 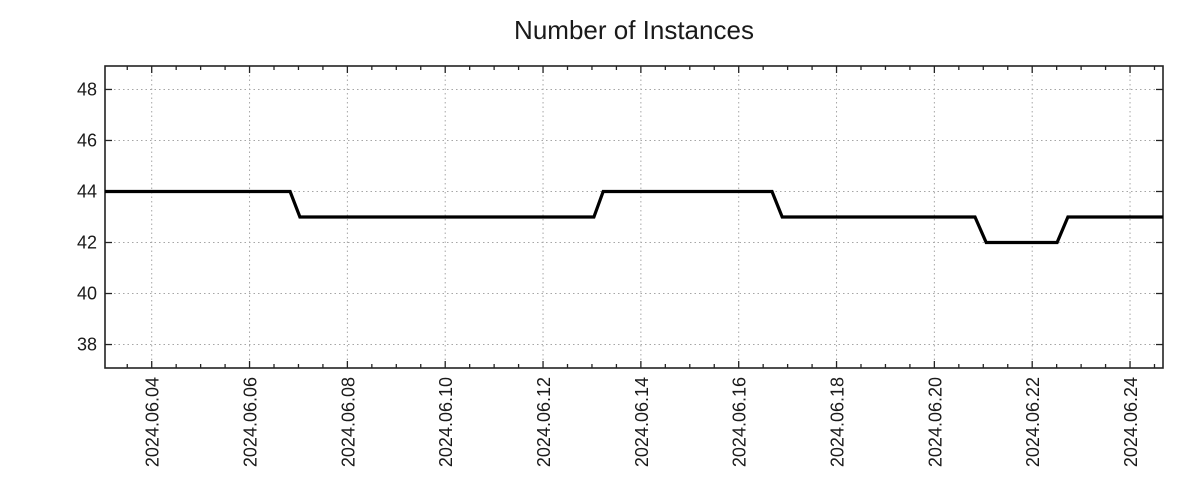 What do you see at coordinates (1033, 422) in the screenshot?
I see `x-tick-label: 2024.06.22` at bounding box center [1033, 422].